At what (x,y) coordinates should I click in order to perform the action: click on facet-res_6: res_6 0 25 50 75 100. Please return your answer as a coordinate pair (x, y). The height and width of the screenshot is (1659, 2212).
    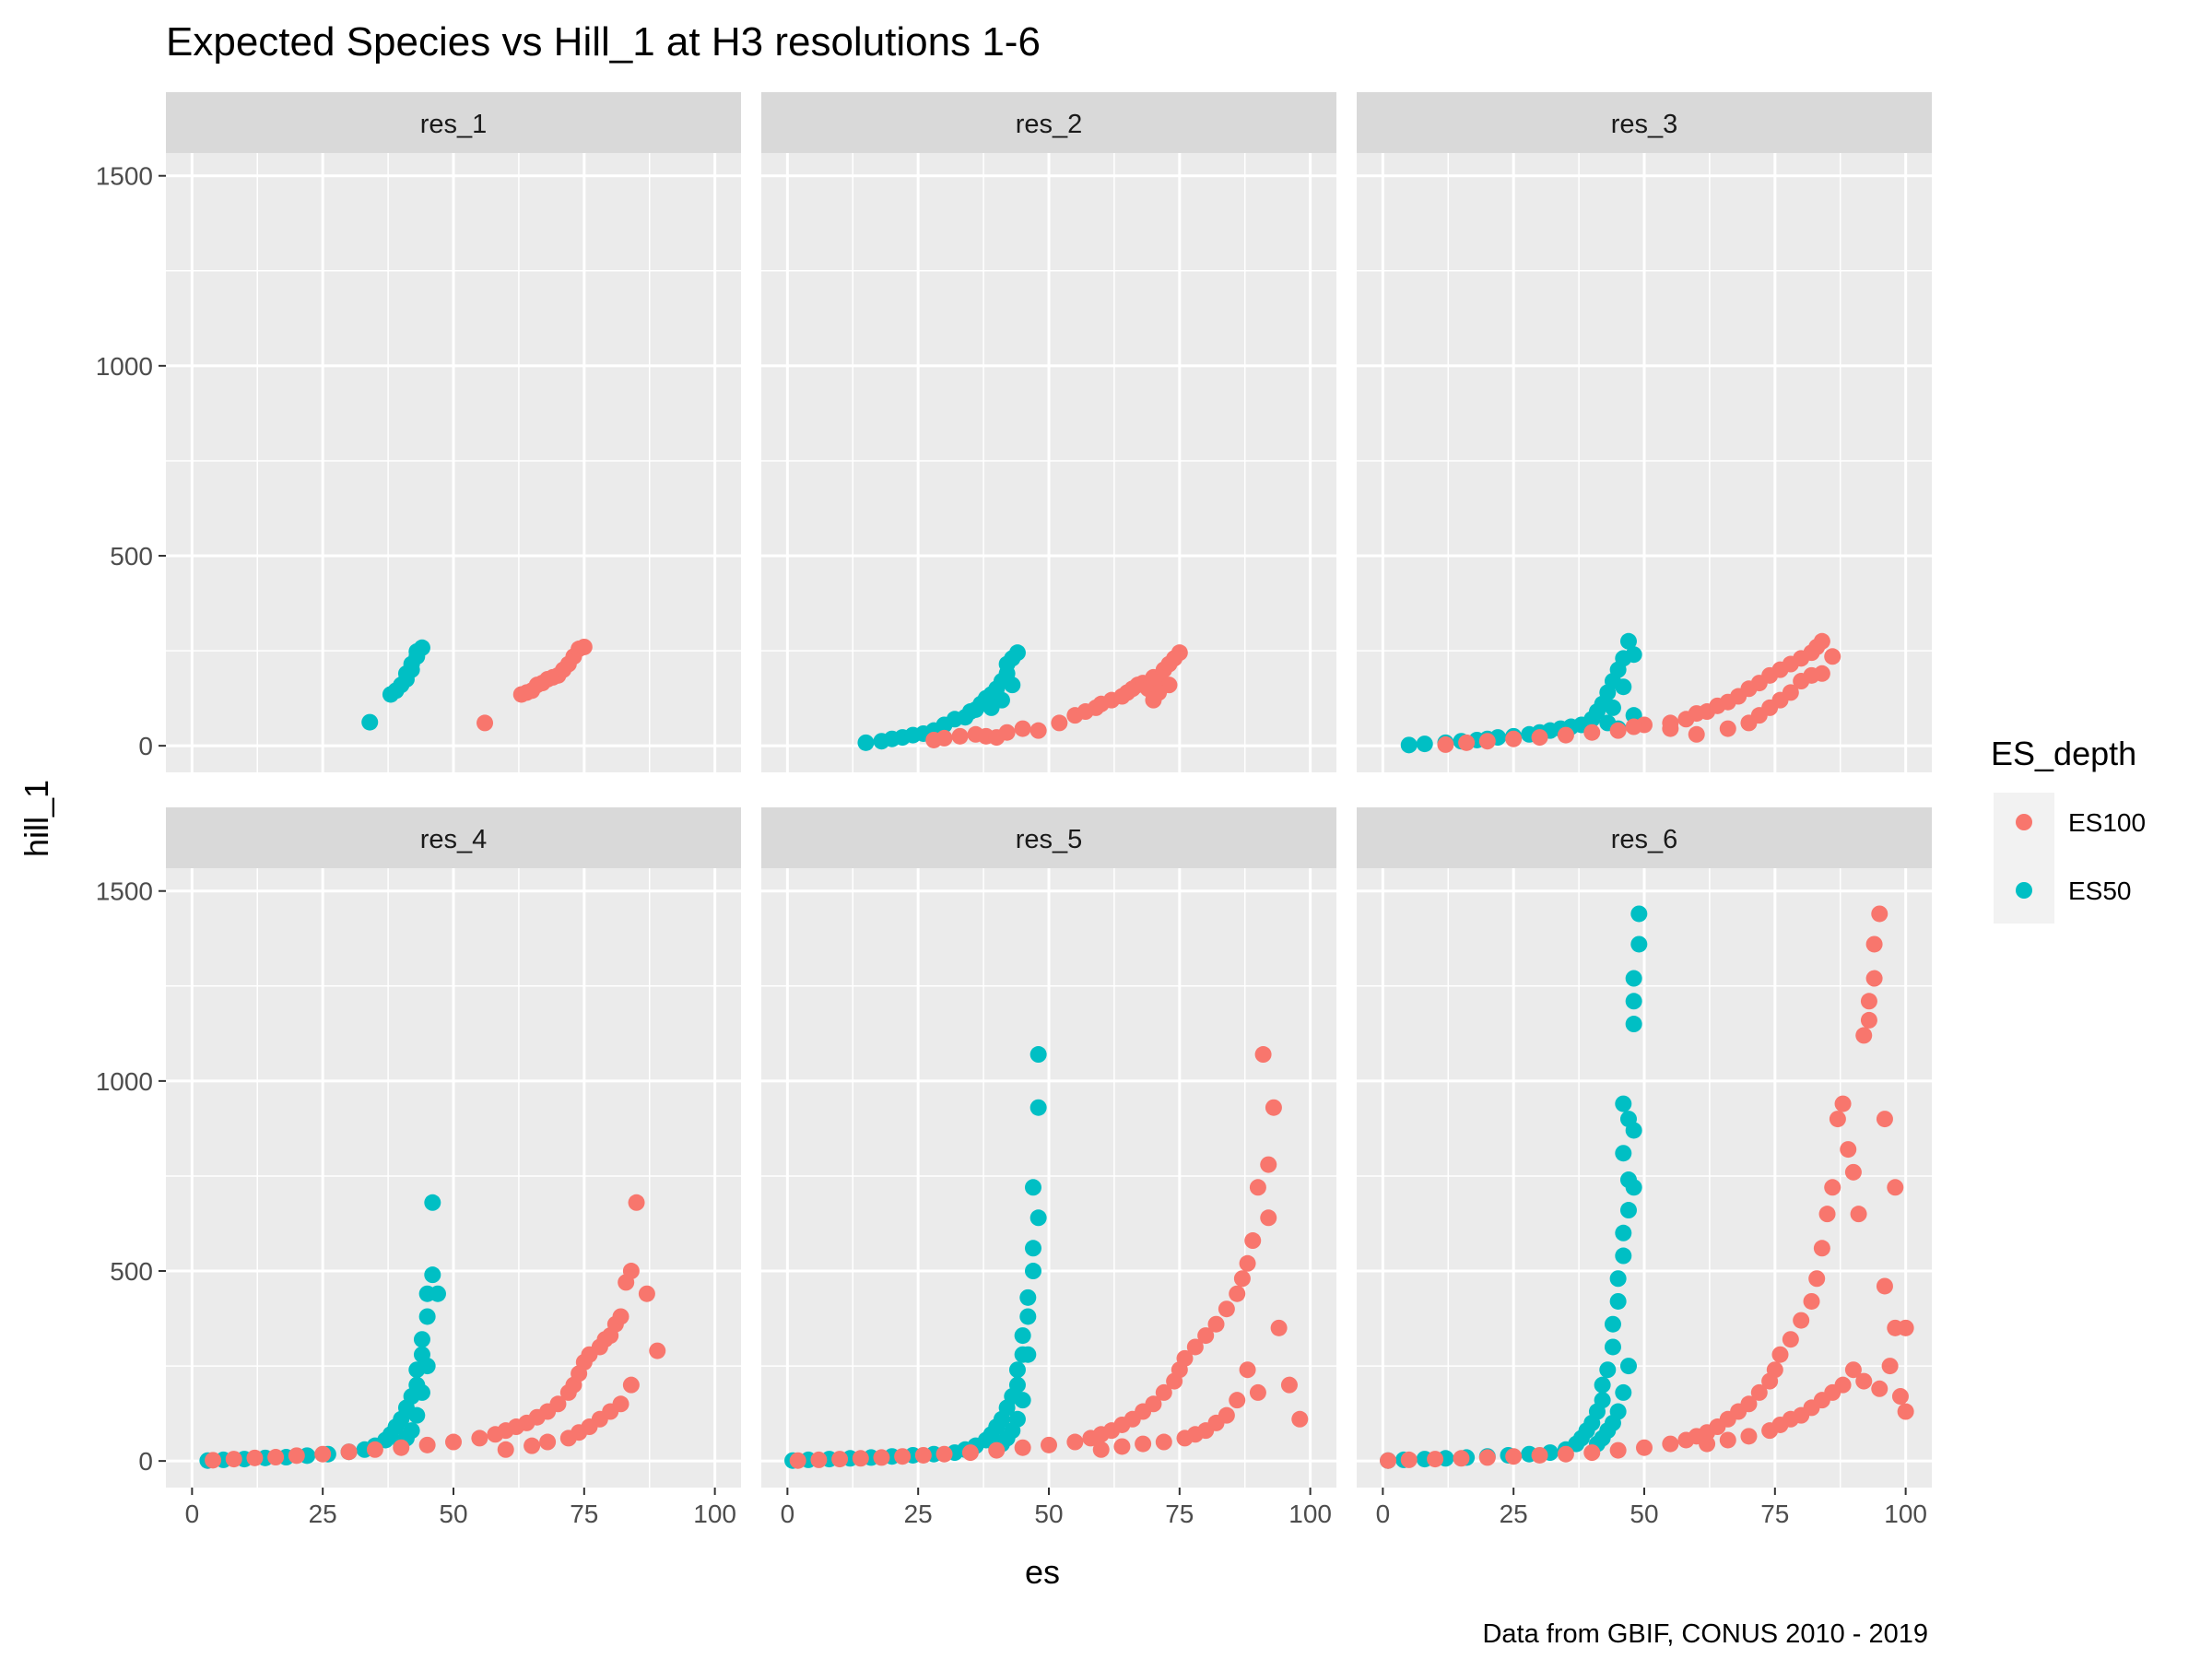
    Looking at the image, I should click on (1644, 1167).